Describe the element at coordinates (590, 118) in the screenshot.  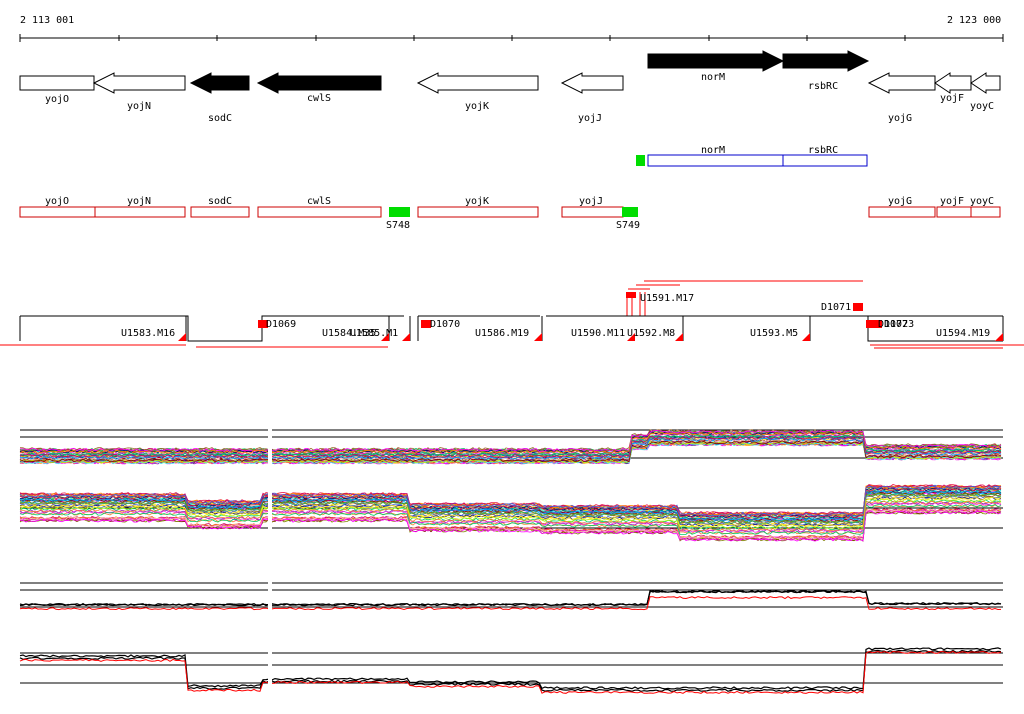
I see `gene-label-yojJ: yojJ` at that location.